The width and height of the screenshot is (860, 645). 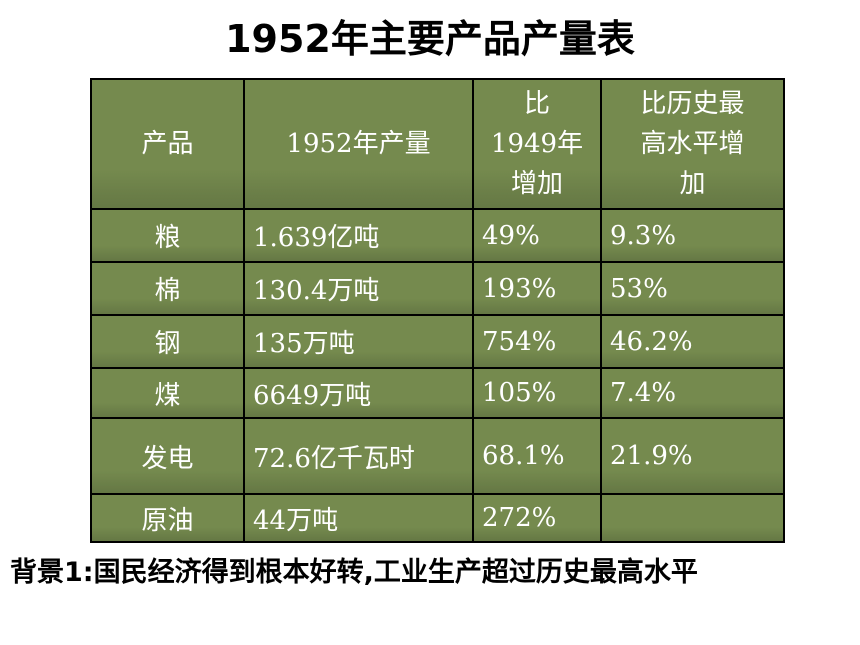 What do you see at coordinates (537, 288) in the screenshot?
I see `cell-vs-1949: 193%` at bounding box center [537, 288].